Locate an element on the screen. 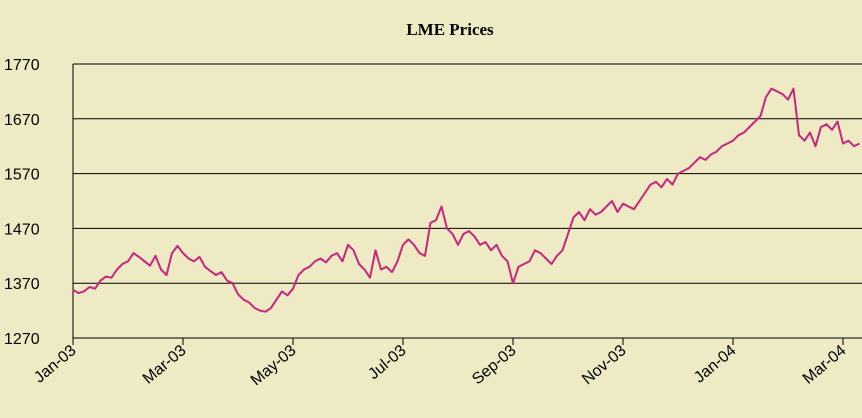  y-tick-label: 1370 is located at coordinates (22, 284).